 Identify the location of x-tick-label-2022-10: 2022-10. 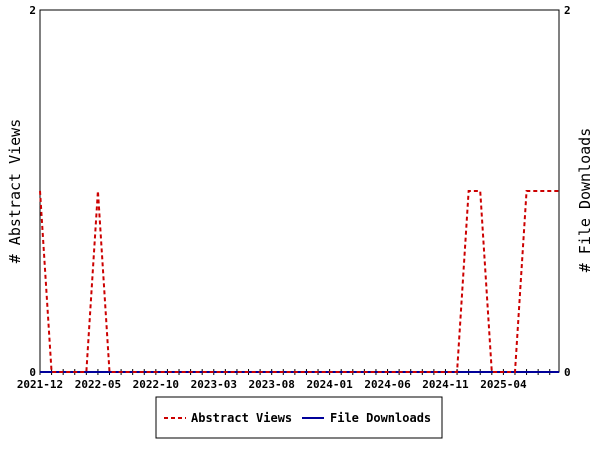
(156, 384).